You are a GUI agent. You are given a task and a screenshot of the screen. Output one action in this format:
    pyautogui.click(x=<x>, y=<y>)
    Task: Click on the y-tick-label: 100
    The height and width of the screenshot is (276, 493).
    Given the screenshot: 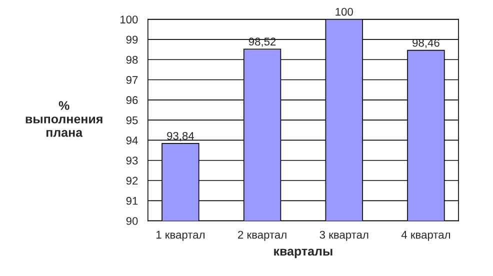 What is the action you would take?
    pyautogui.click(x=129, y=20)
    